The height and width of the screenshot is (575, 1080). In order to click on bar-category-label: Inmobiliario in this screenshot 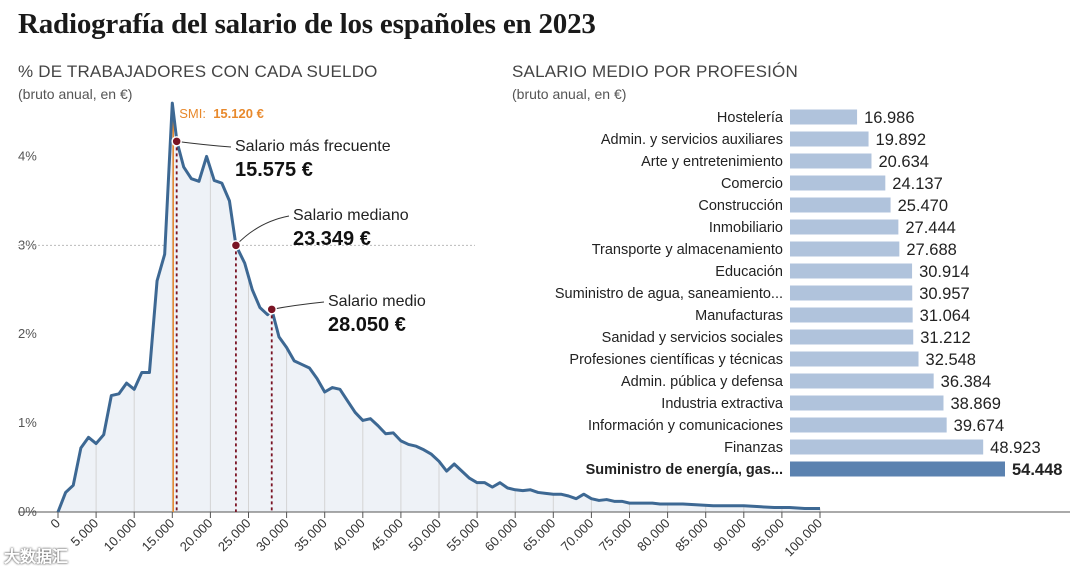, I will do `click(746, 228)`.